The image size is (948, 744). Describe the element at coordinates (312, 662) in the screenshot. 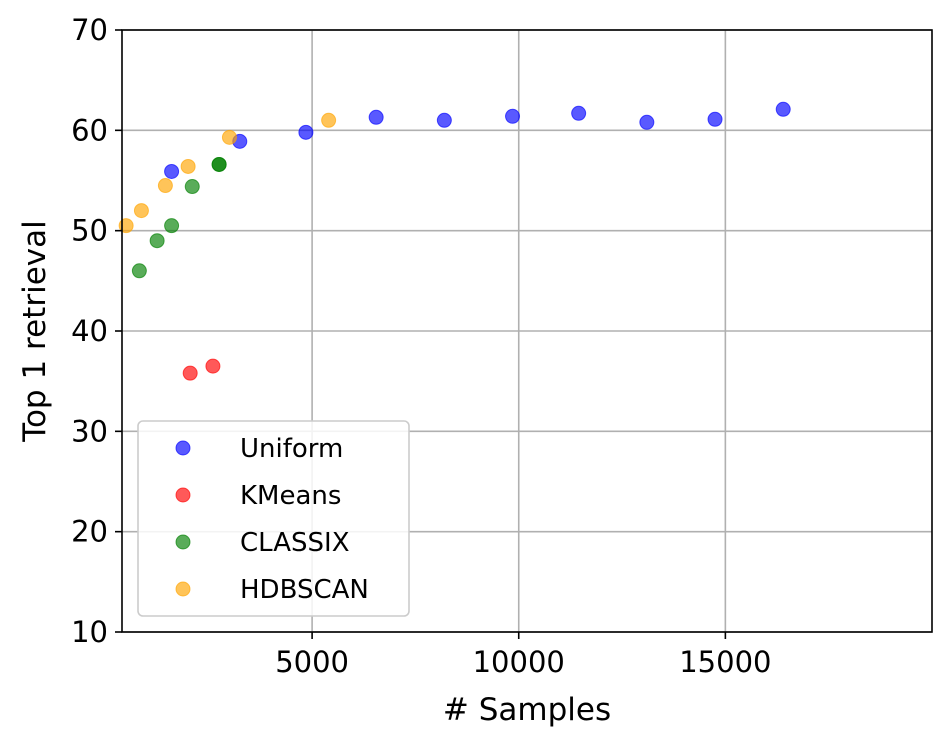

I see `x-tick-label: 5000` at that location.